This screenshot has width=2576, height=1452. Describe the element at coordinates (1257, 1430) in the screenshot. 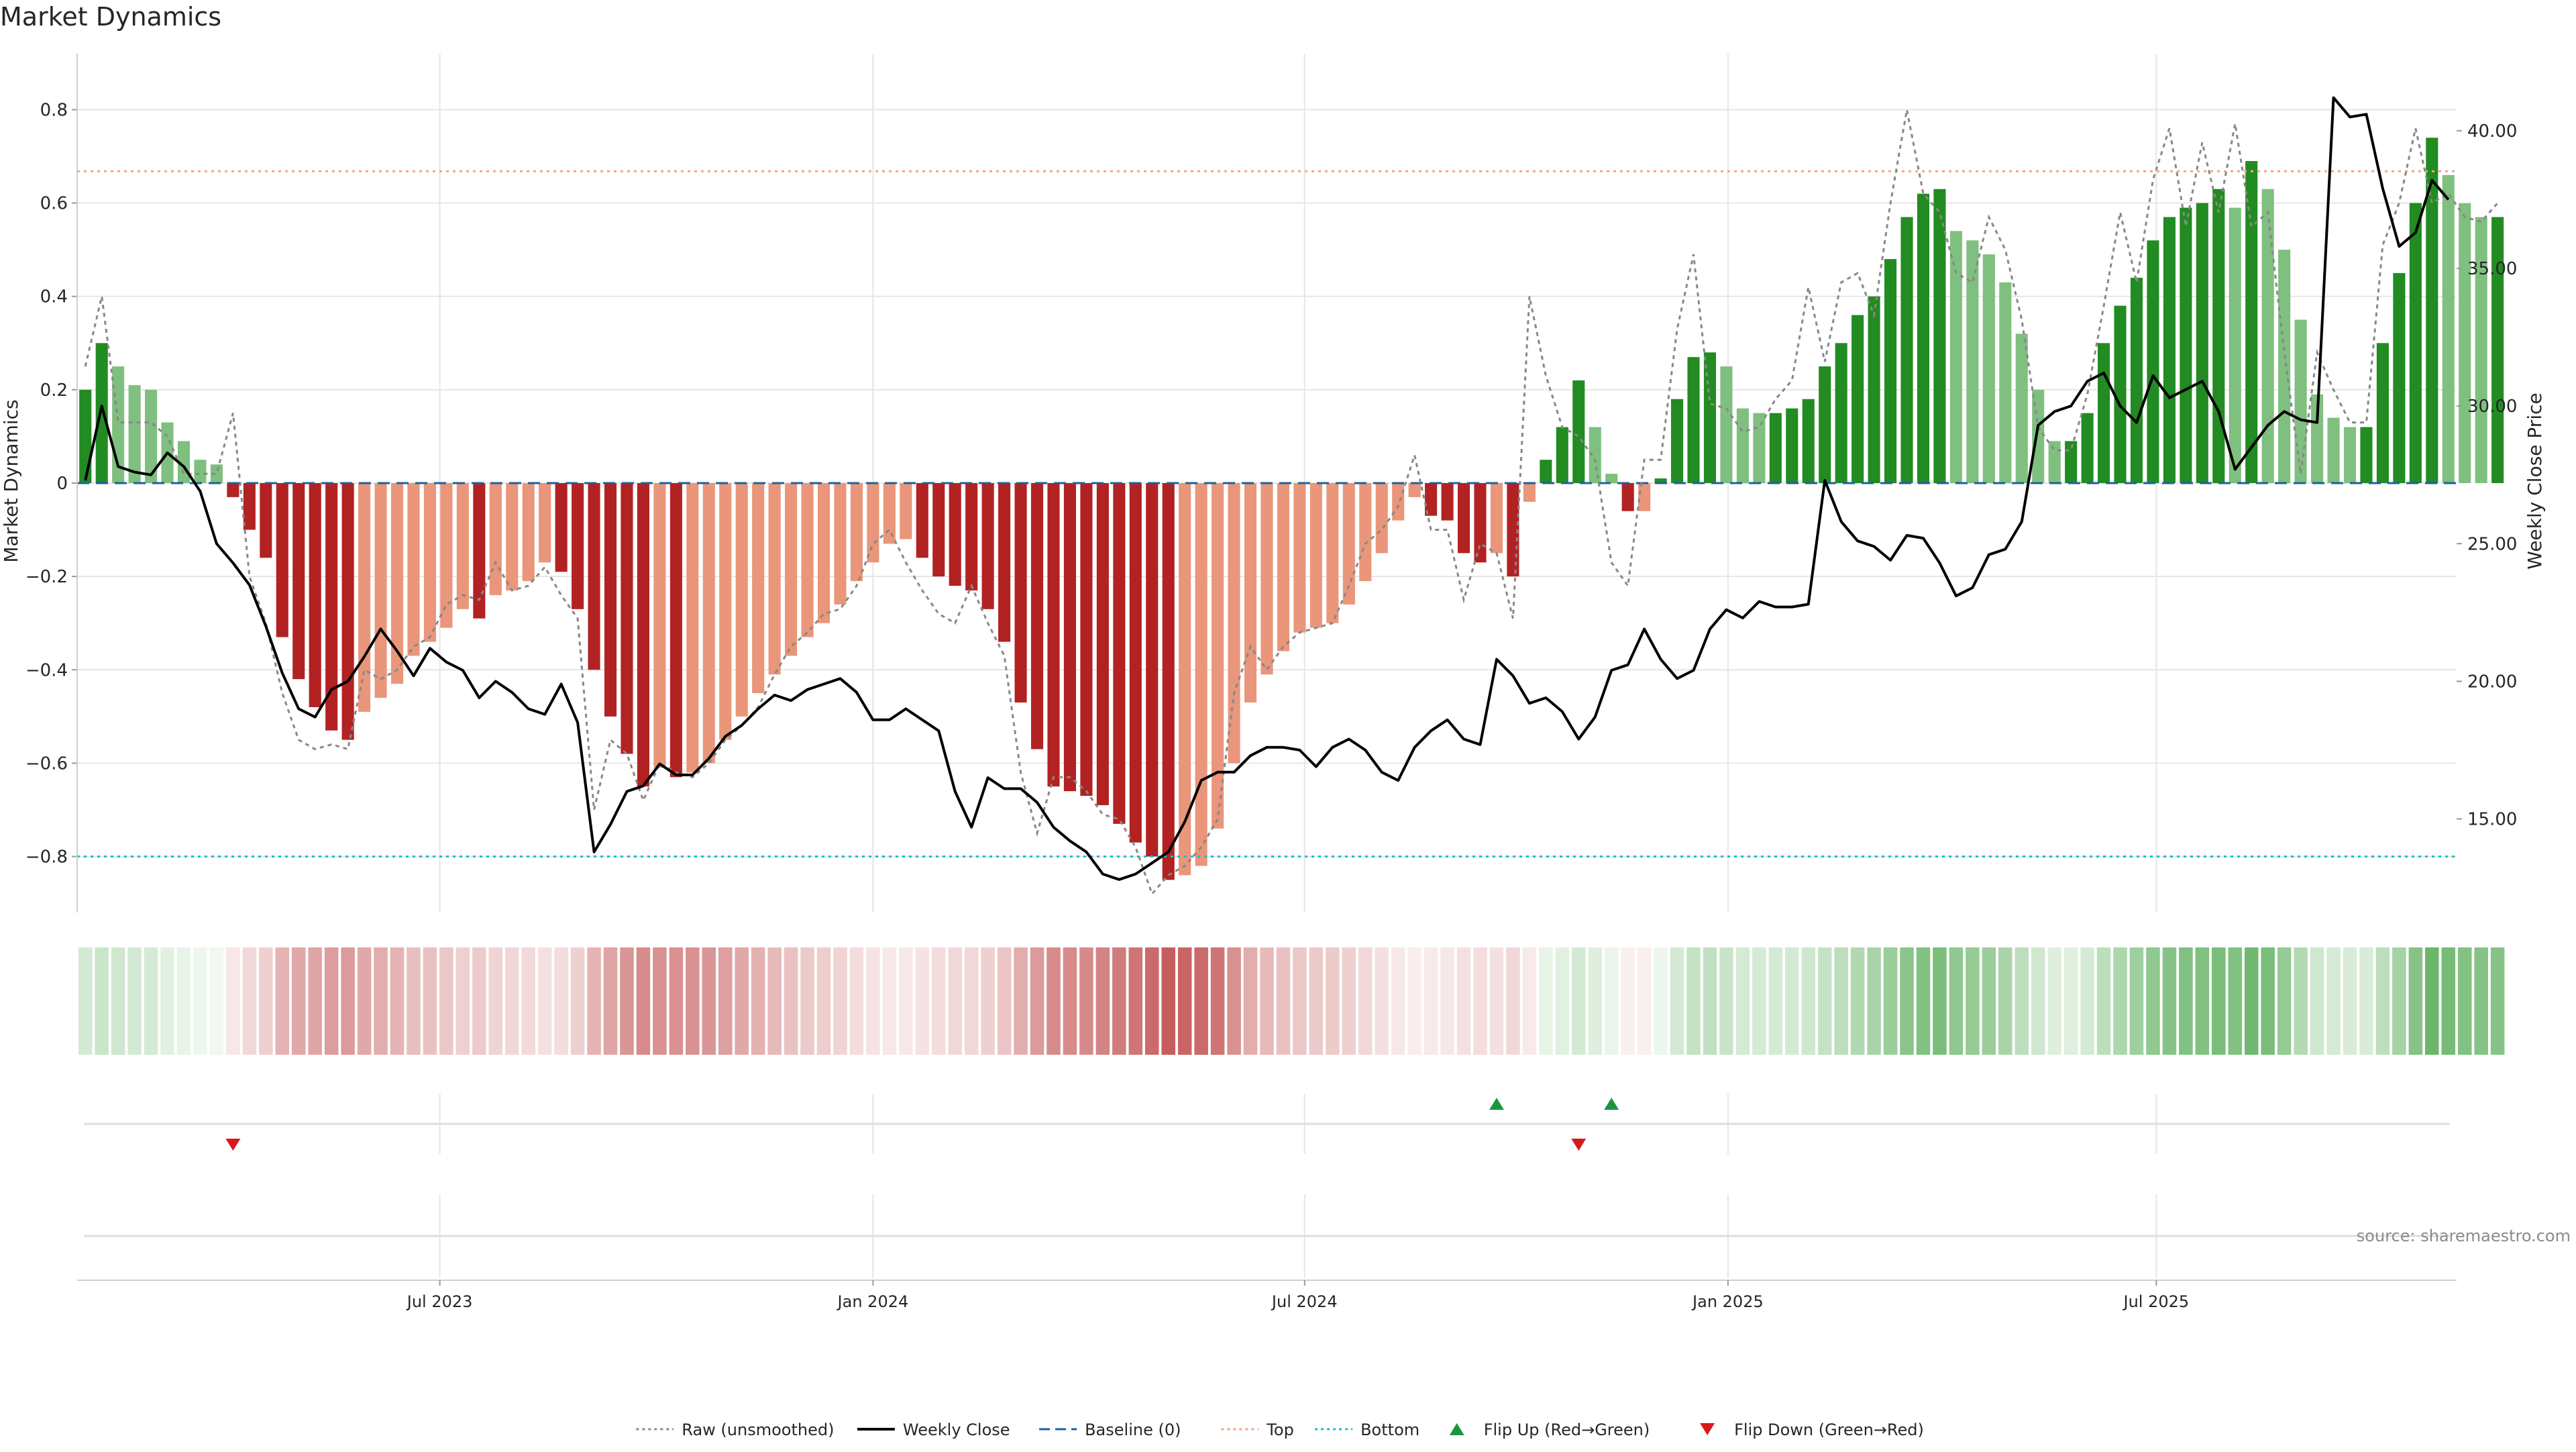

I see `legend-item: Top` at that location.